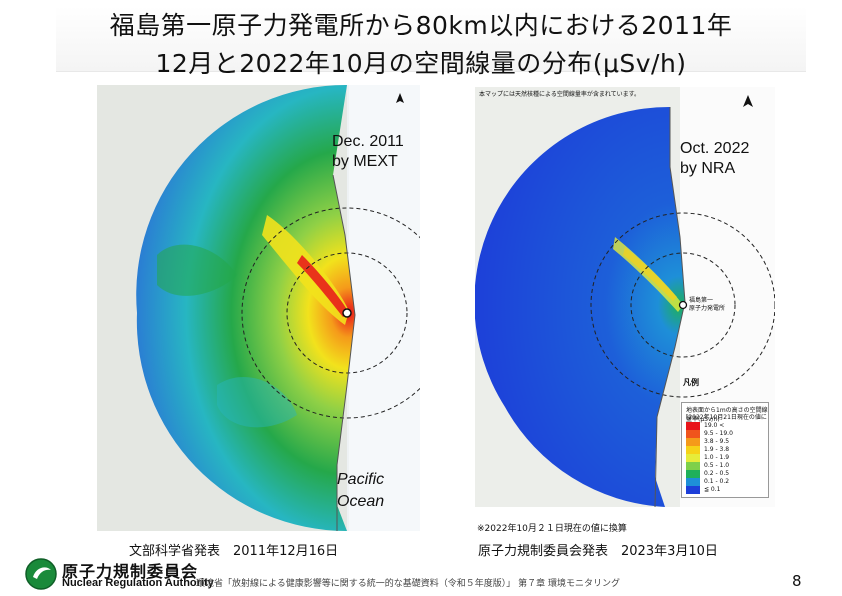 This screenshot has width=842, height=596. What do you see at coordinates (365, 161) in the screenshot?
I see `map-2011-caption-source: by MEXT` at bounding box center [365, 161].